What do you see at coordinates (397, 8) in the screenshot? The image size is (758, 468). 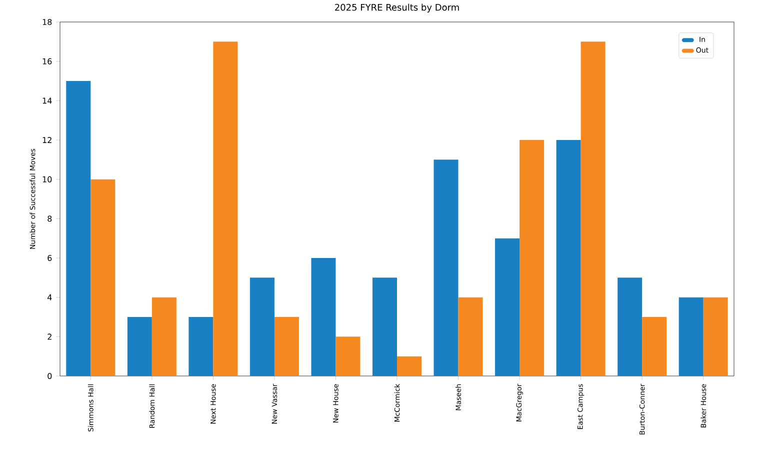 I see `chart-title: 2025 FYRE Results by Dorm` at bounding box center [397, 8].